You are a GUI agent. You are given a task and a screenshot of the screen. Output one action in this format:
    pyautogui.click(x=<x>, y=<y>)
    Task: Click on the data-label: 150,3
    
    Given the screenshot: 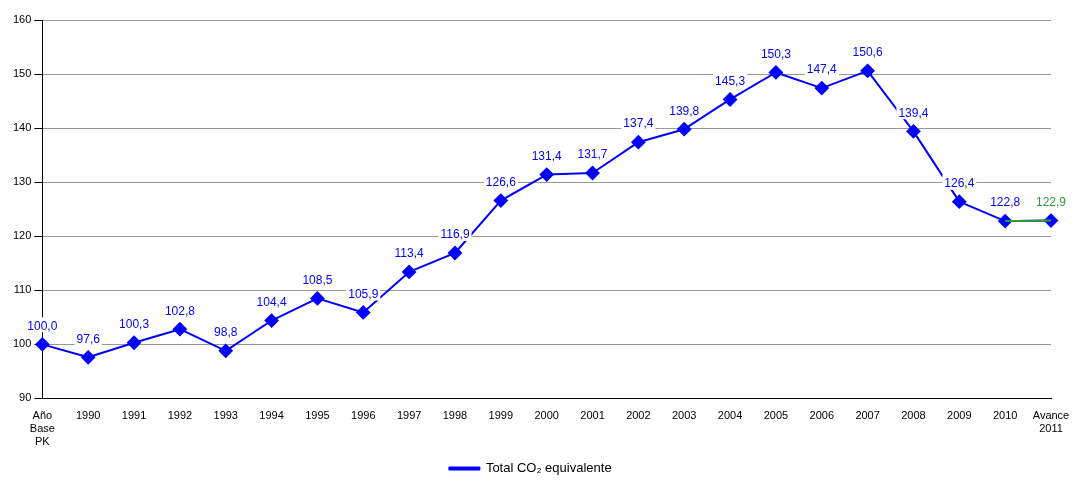 What is the action you would take?
    pyautogui.click(x=776, y=53)
    